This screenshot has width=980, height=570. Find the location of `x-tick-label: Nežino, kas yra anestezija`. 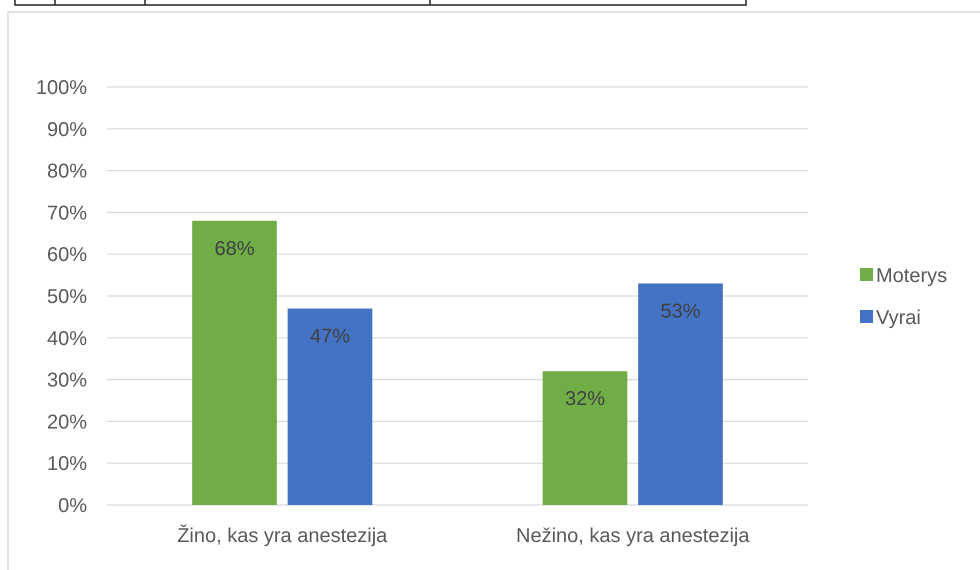

x-tick-label: Nežino, kas yra anestezija is located at coordinates (633, 536).